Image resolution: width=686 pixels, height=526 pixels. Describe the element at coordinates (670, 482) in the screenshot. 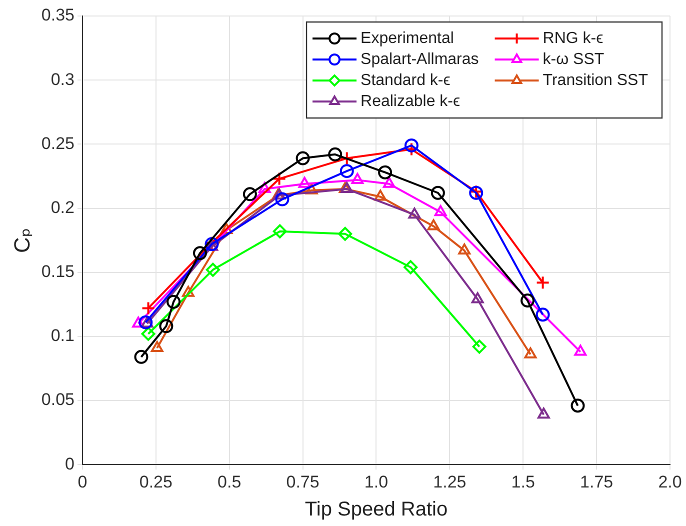

I see `x-tick-label: 2.0` at that location.